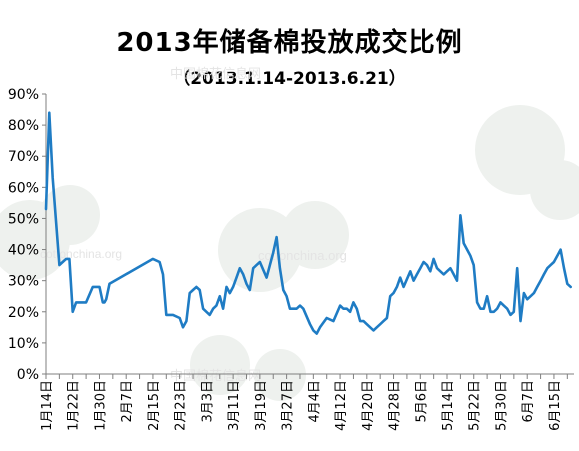 The width and height of the screenshot is (579, 451). I want to click on x-tick-label: 5月30日, so click(501, 405).